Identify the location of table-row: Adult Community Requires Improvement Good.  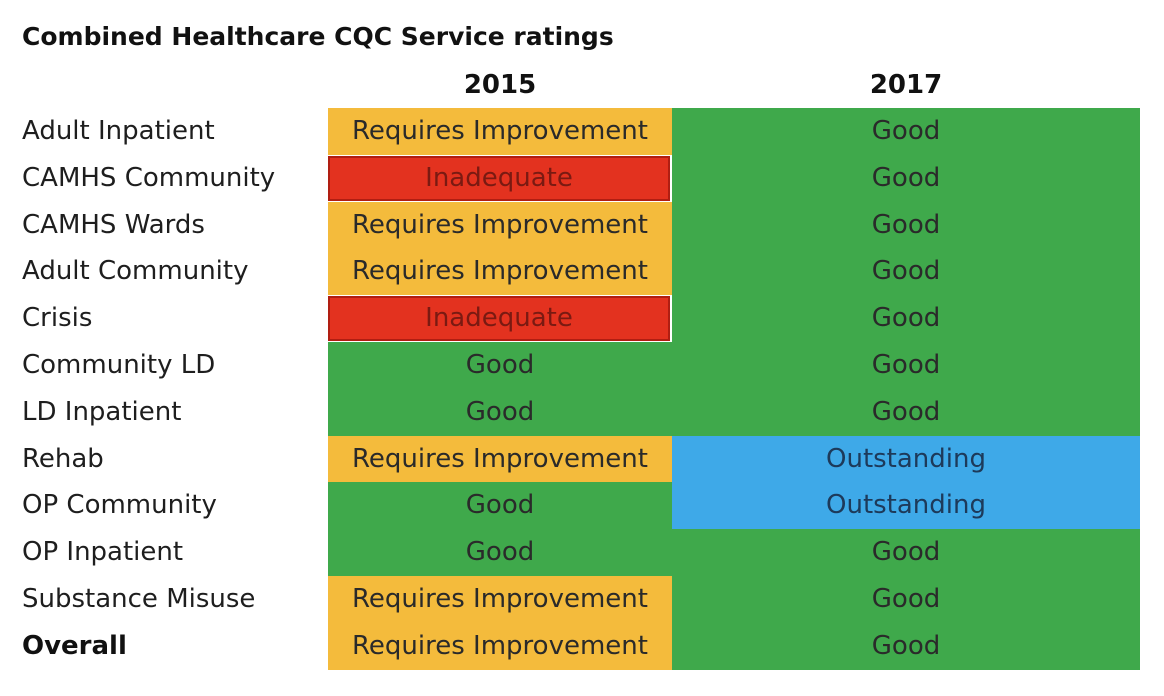
(582, 272).